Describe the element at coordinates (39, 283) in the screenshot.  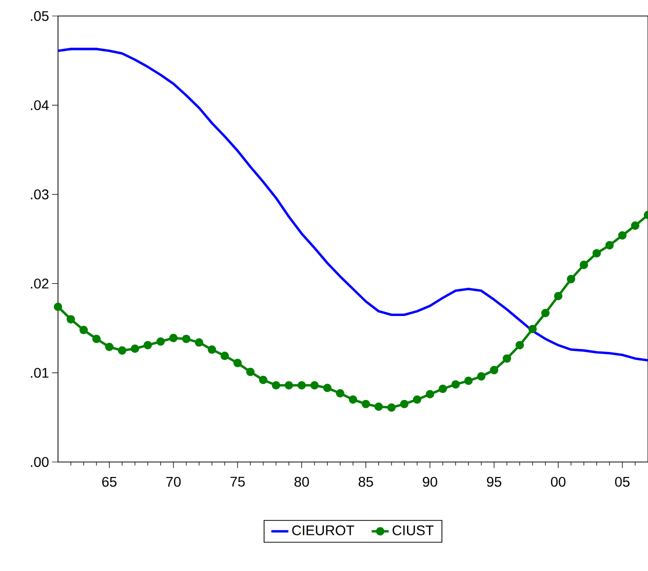
I see `y-tick-label: .02` at that location.